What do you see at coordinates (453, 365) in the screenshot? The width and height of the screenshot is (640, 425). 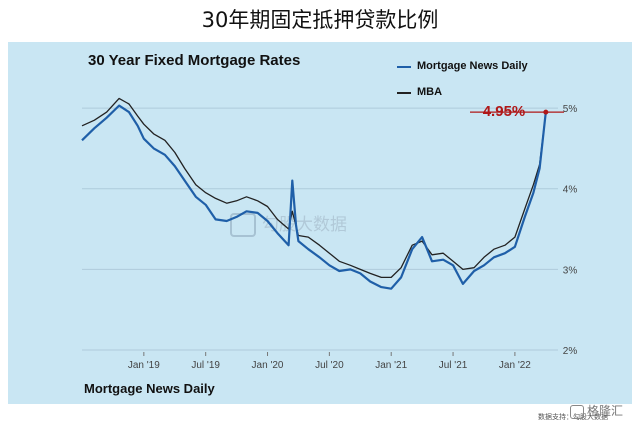 I see `x-tick-label-5: Jul '21` at bounding box center [453, 365].